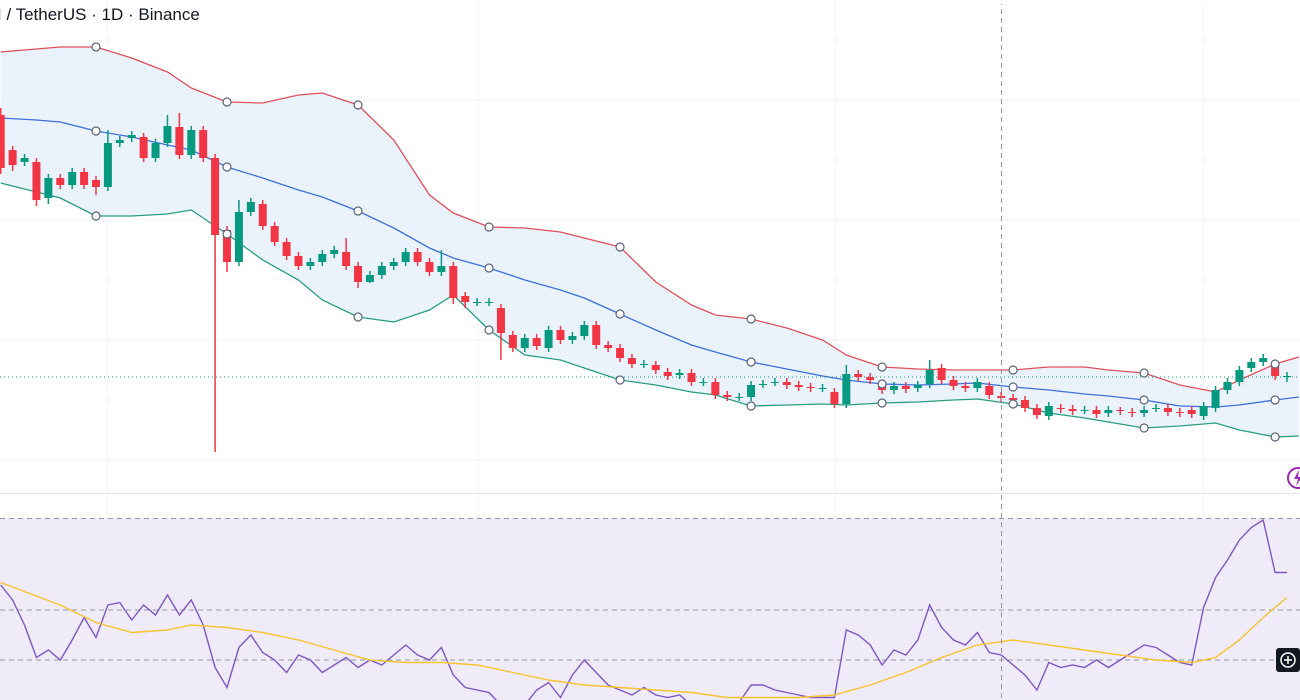  I want to click on chart-title: I / TetherUS · 1D · Binance, so click(100, 14).